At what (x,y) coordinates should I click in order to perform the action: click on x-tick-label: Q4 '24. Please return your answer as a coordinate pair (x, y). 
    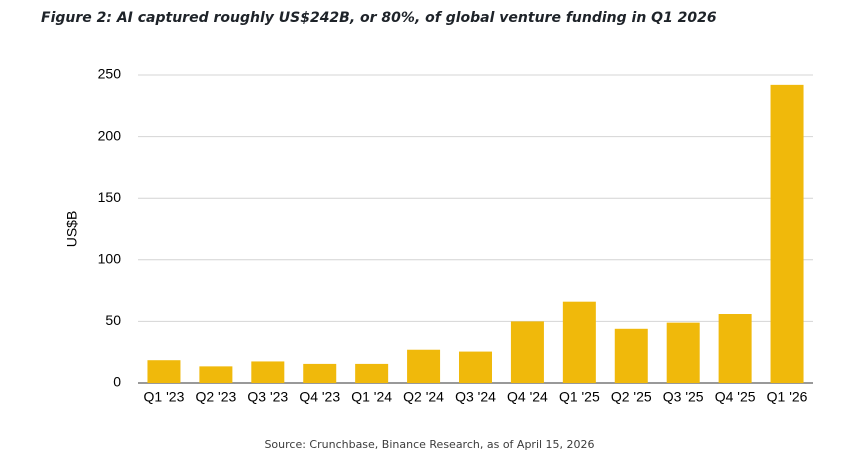
    Looking at the image, I should click on (527, 397).